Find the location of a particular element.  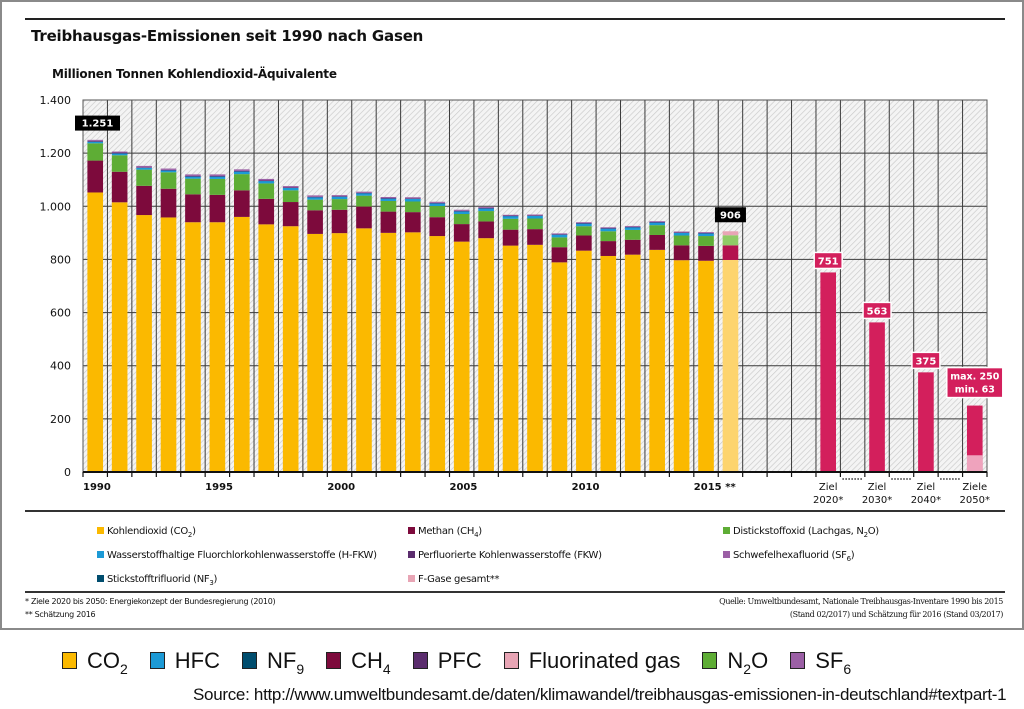

y-tick-label: 200 is located at coordinates (60, 419).